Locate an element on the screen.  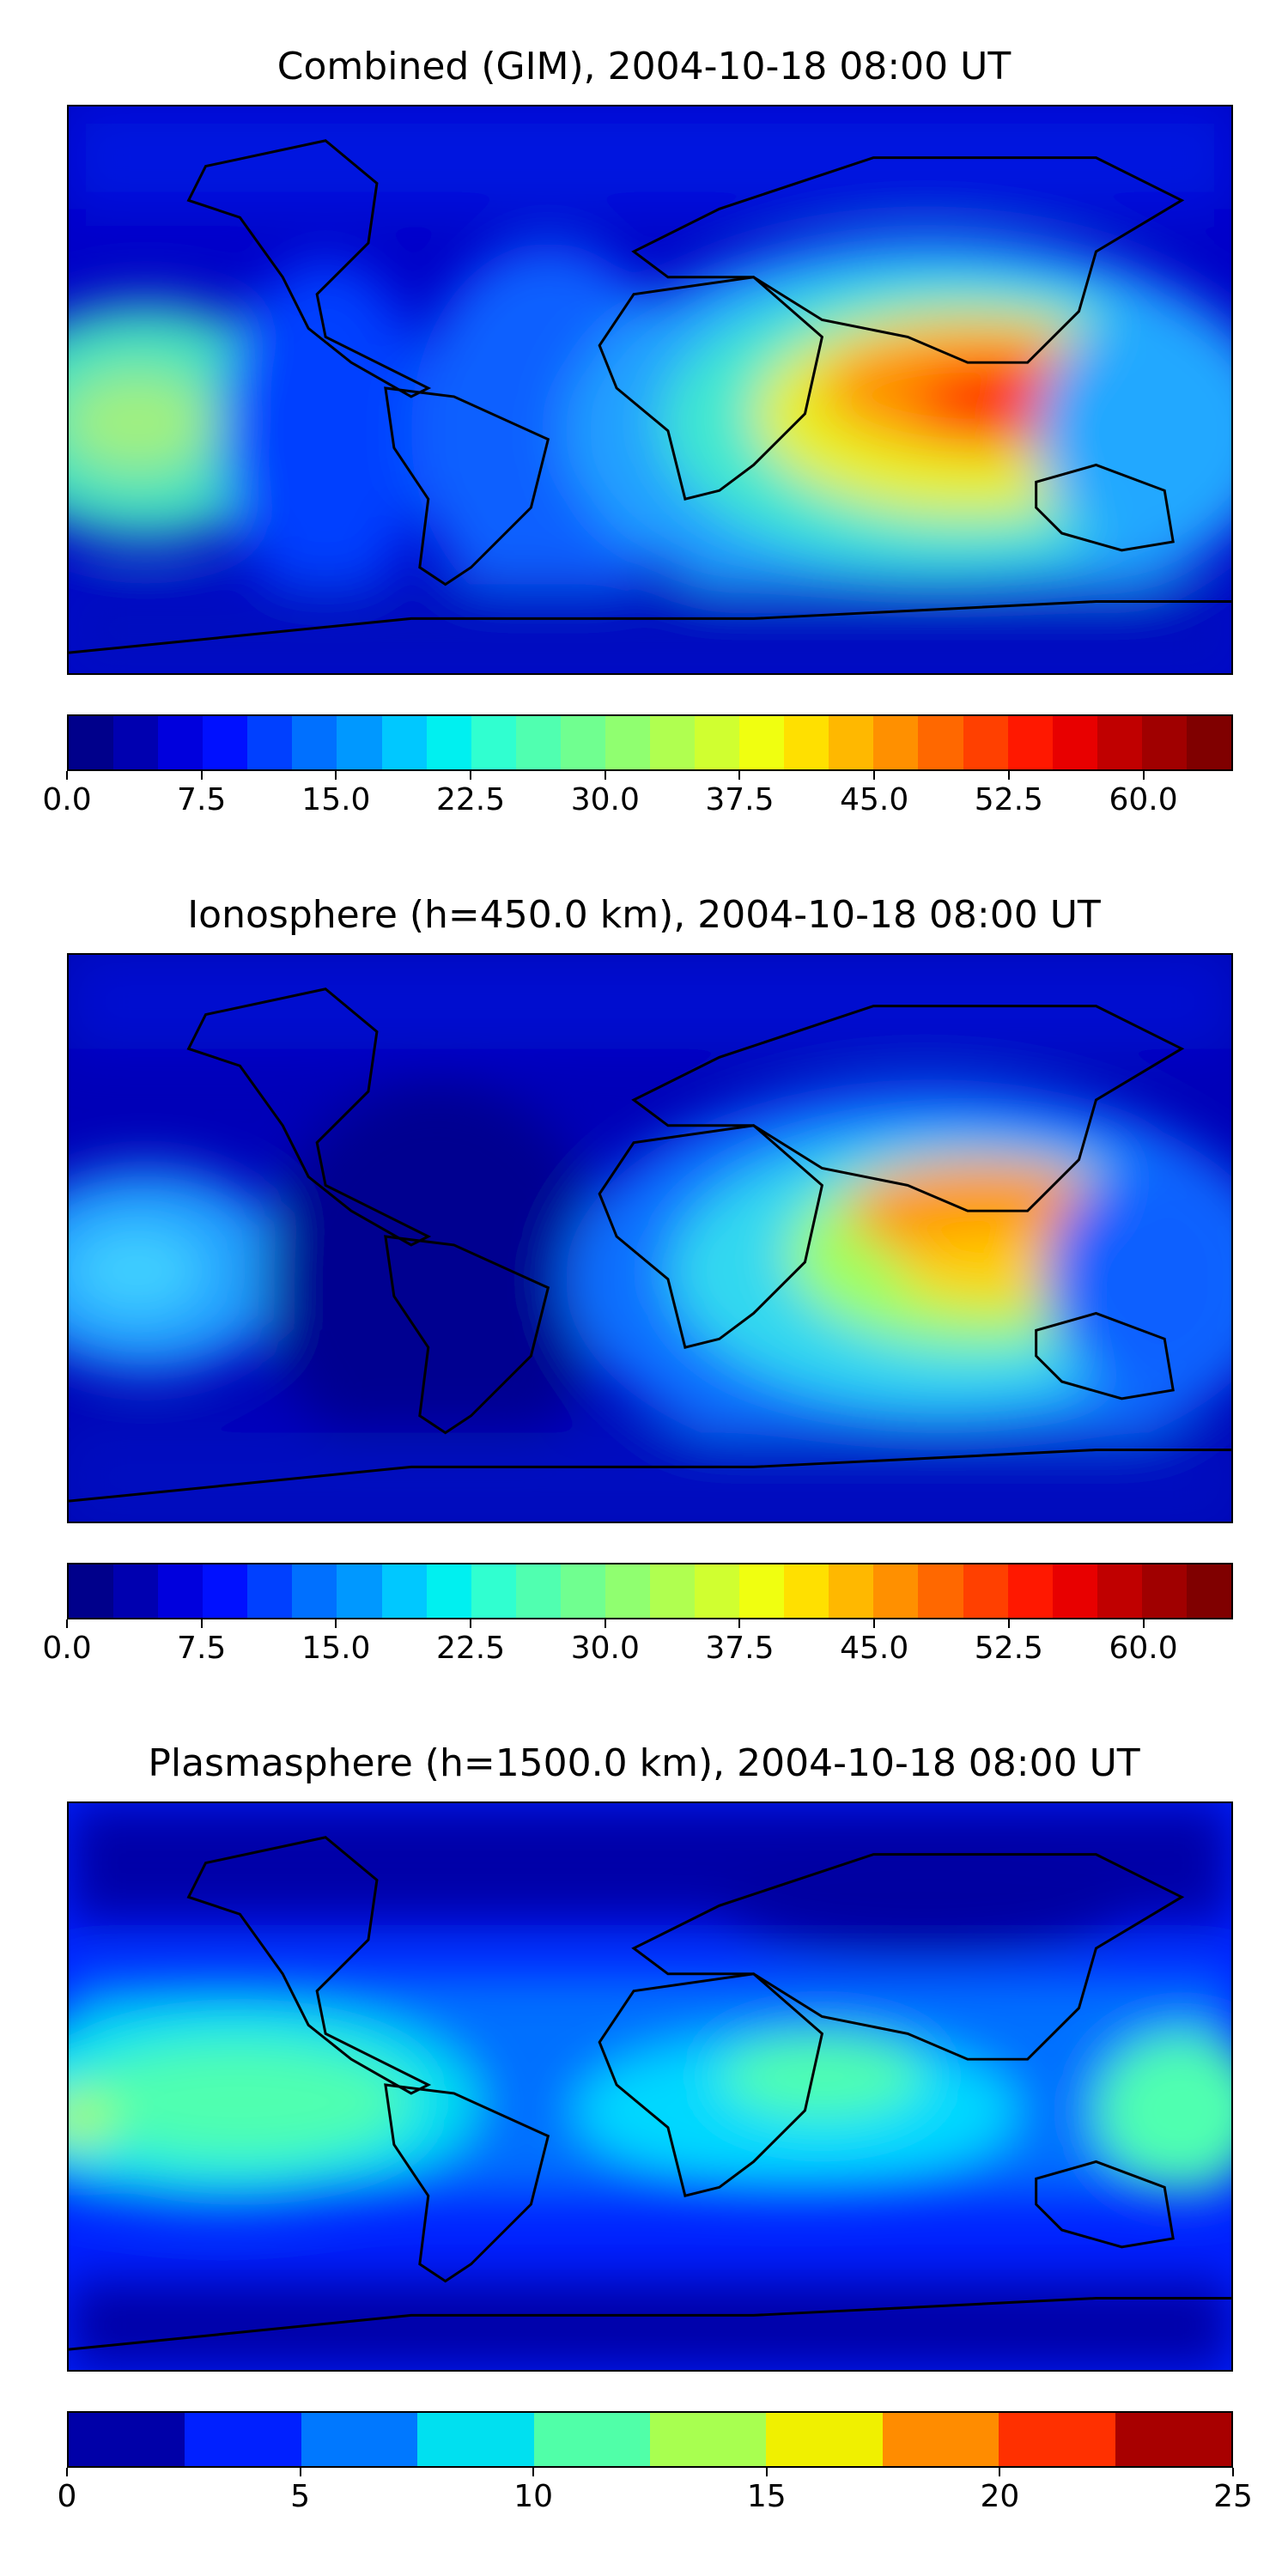
north-america-coast is located at coordinates (309, 269).